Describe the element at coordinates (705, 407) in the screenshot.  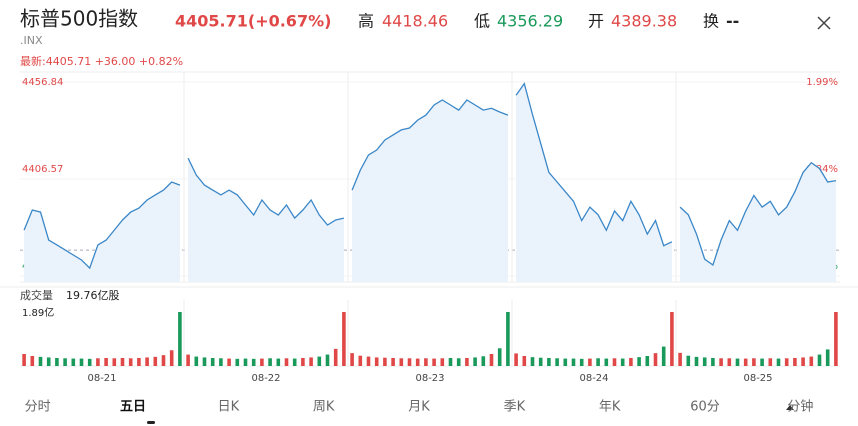
I see `tab: 60分` at that location.